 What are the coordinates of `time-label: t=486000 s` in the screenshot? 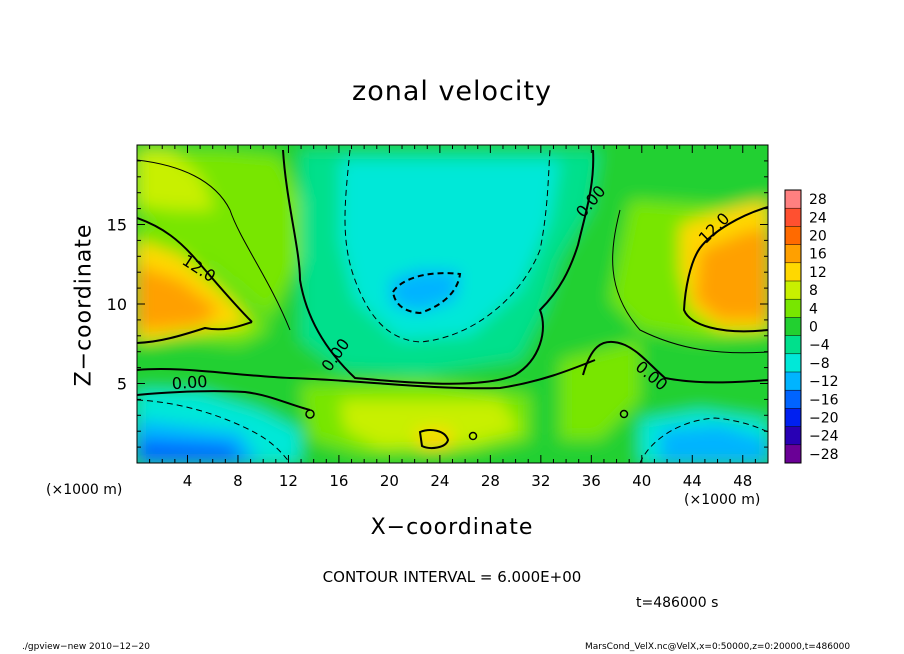 It's located at (677, 603).